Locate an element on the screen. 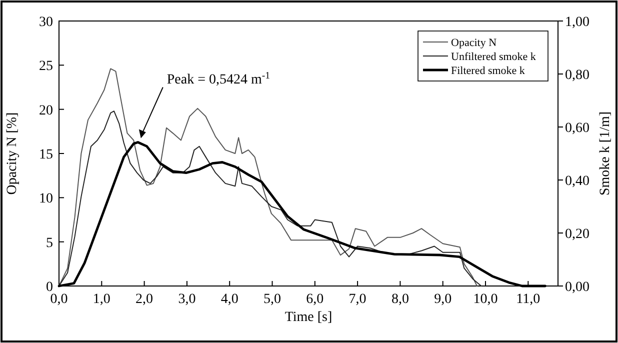 This screenshot has height=343, width=618. x-tick-label: 2,0 is located at coordinates (145, 299).